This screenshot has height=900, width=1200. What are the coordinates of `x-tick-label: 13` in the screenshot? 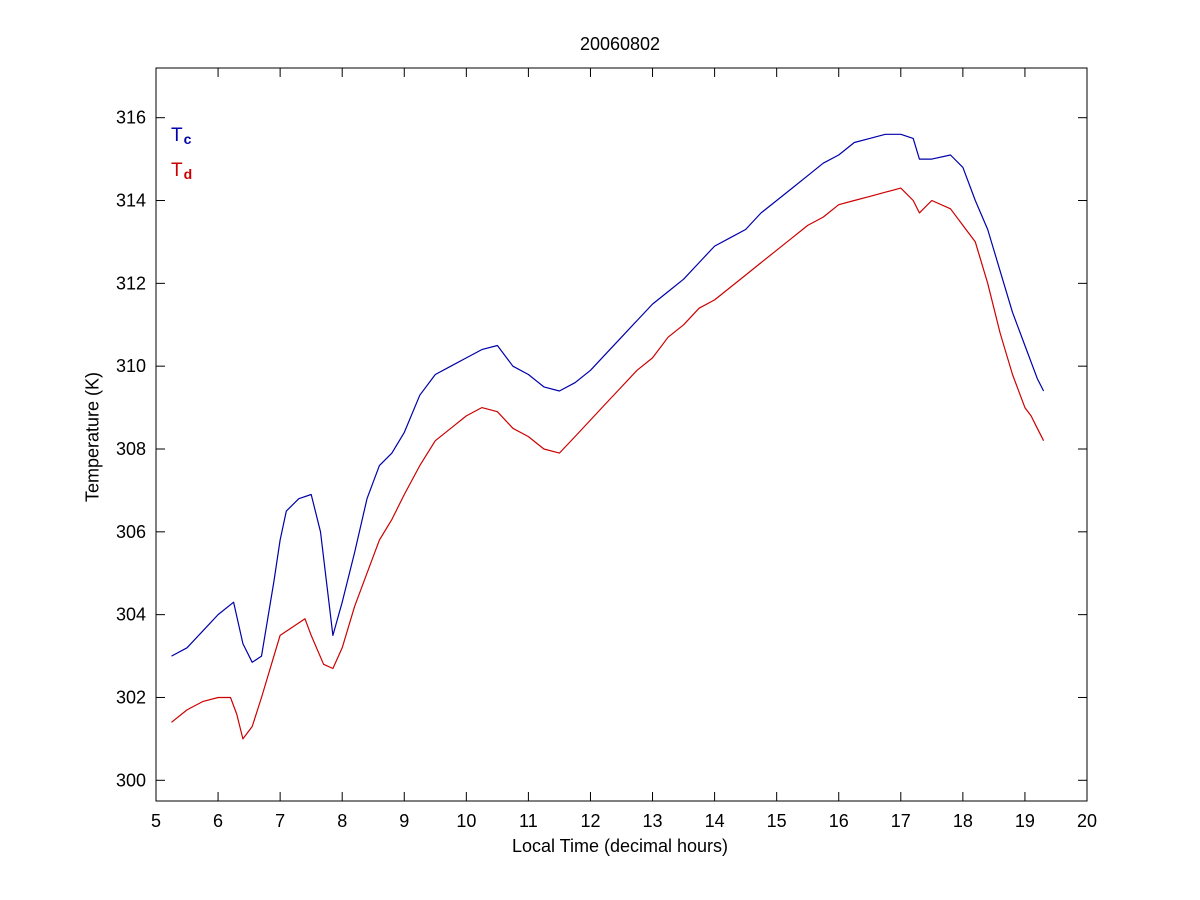 It's located at (653, 821).